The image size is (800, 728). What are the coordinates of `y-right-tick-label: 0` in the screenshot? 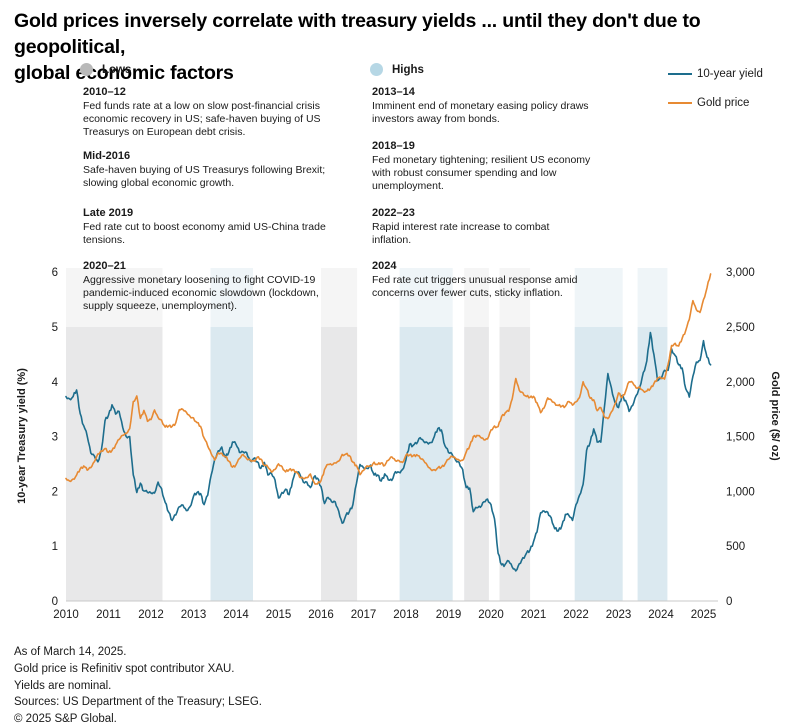 It's located at (729, 602).